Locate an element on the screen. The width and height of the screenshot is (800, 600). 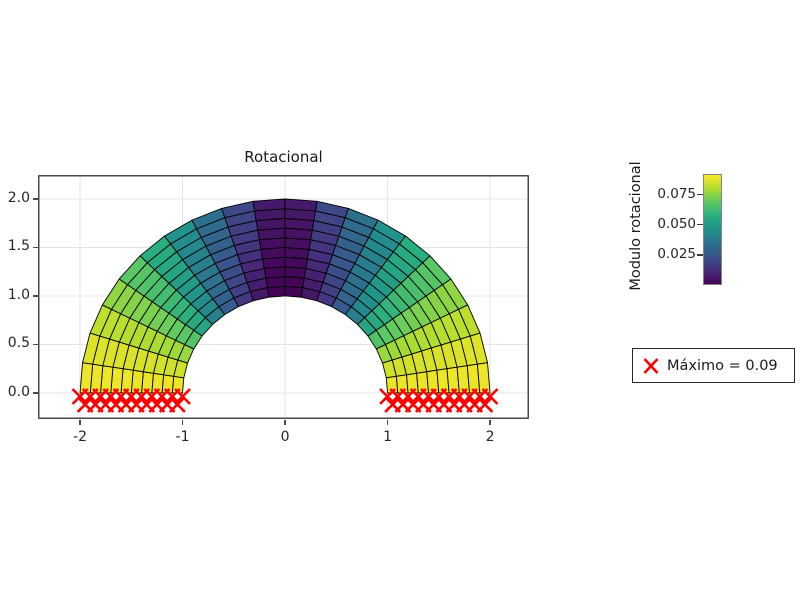
colorbar-gradient is located at coordinates (712, 229).